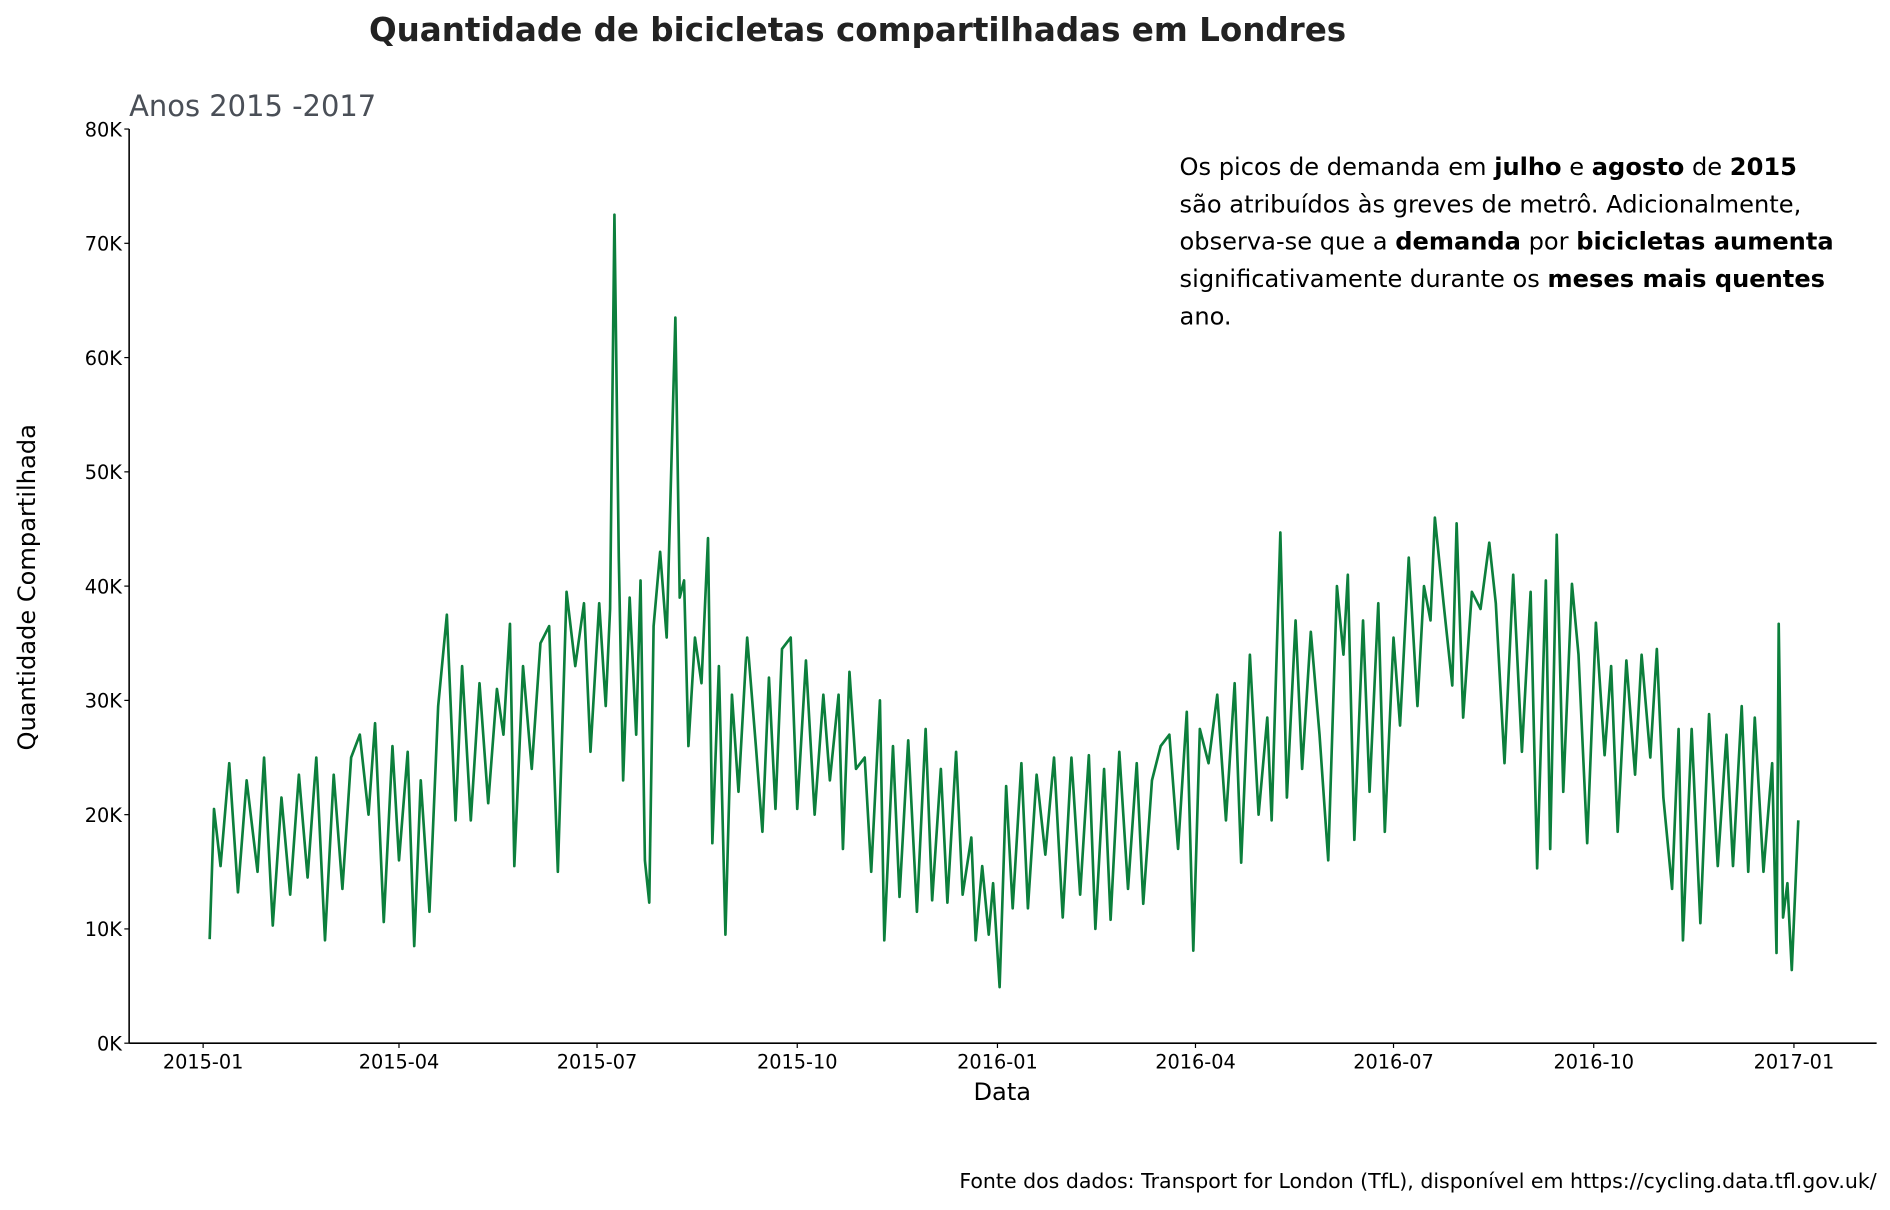 This screenshot has width=1890, height=1210. What do you see at coordinates (104, 358) in the screenshot?
I see `y-tick-label: 60K` at bounding box center [104, 358].